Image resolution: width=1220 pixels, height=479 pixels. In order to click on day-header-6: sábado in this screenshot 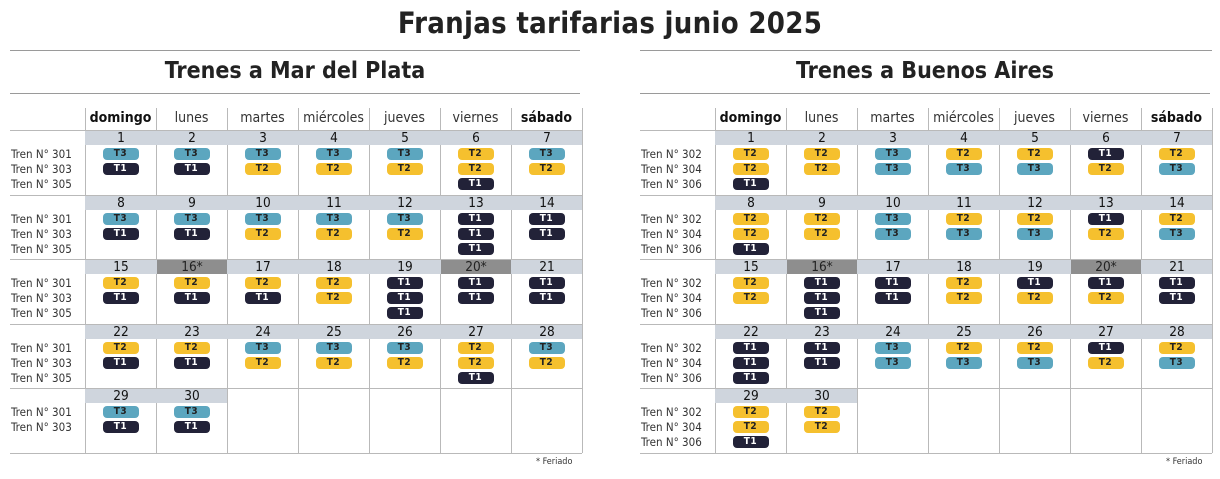, I will do `click(1176, 118)`.